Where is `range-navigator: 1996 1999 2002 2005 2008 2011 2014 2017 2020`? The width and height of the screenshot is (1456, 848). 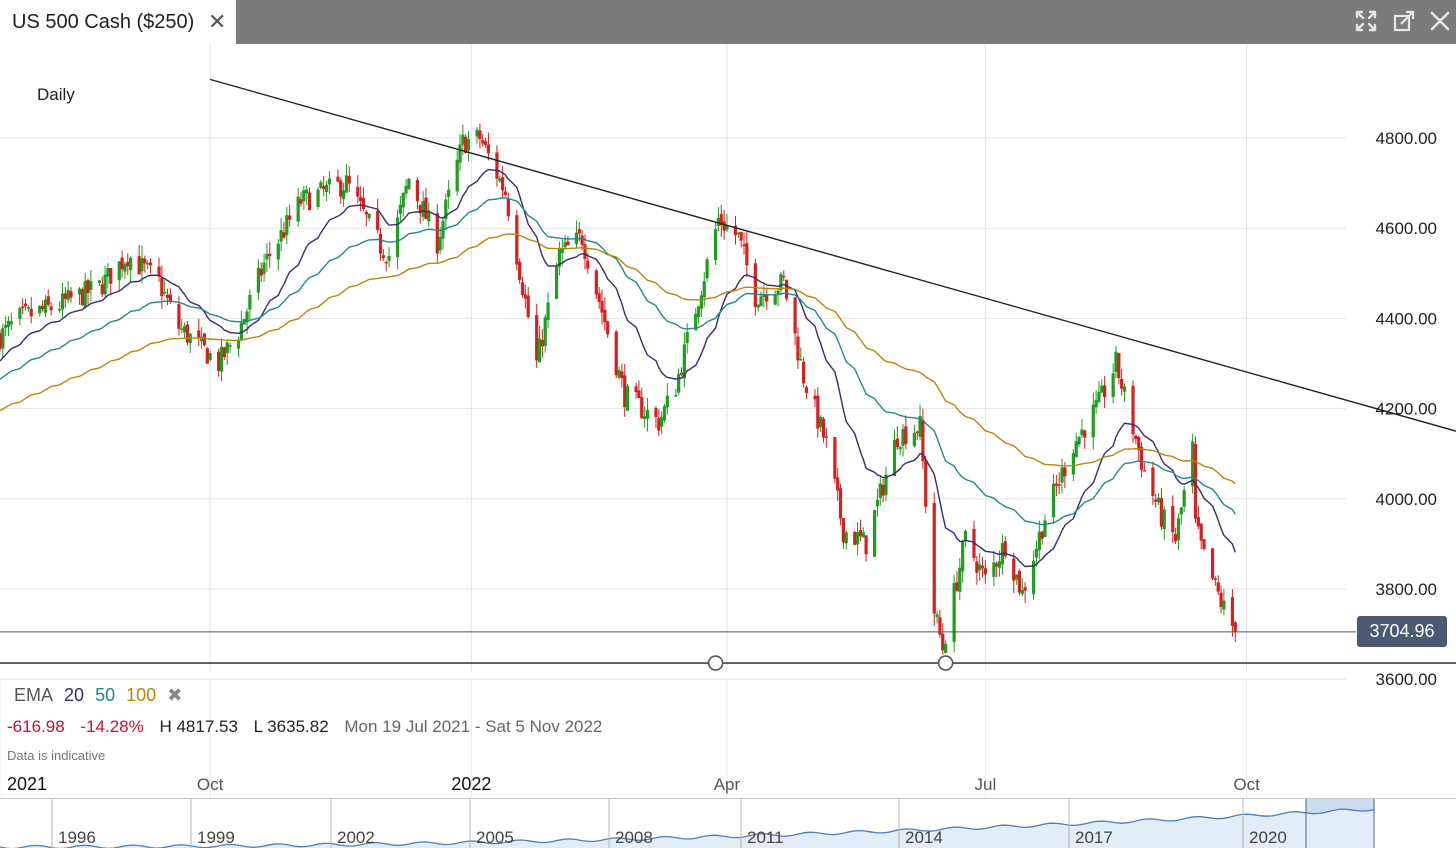
range-navigator: 1996 1999 2002 2005 2008 2011 2014 2017 2020 is located at coordinates (728, 823).